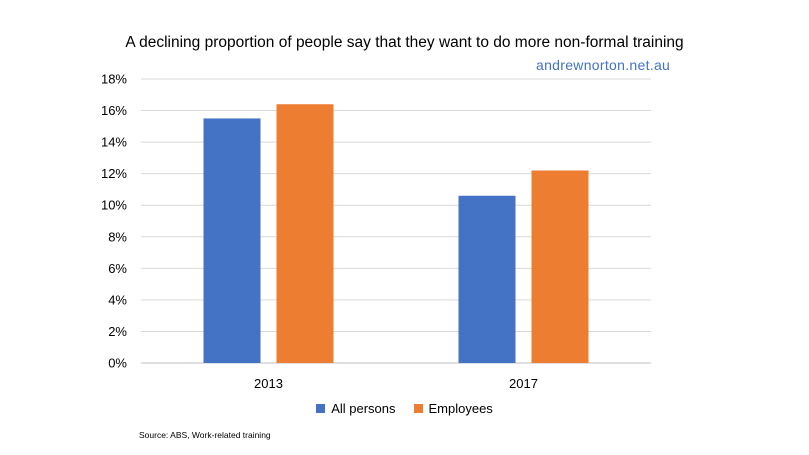 The height and width of the screenshot is (455, 809). Describe the element at coordinates (487, 279) in the screenshot. I see `bar-all-persons-2017` at that location.